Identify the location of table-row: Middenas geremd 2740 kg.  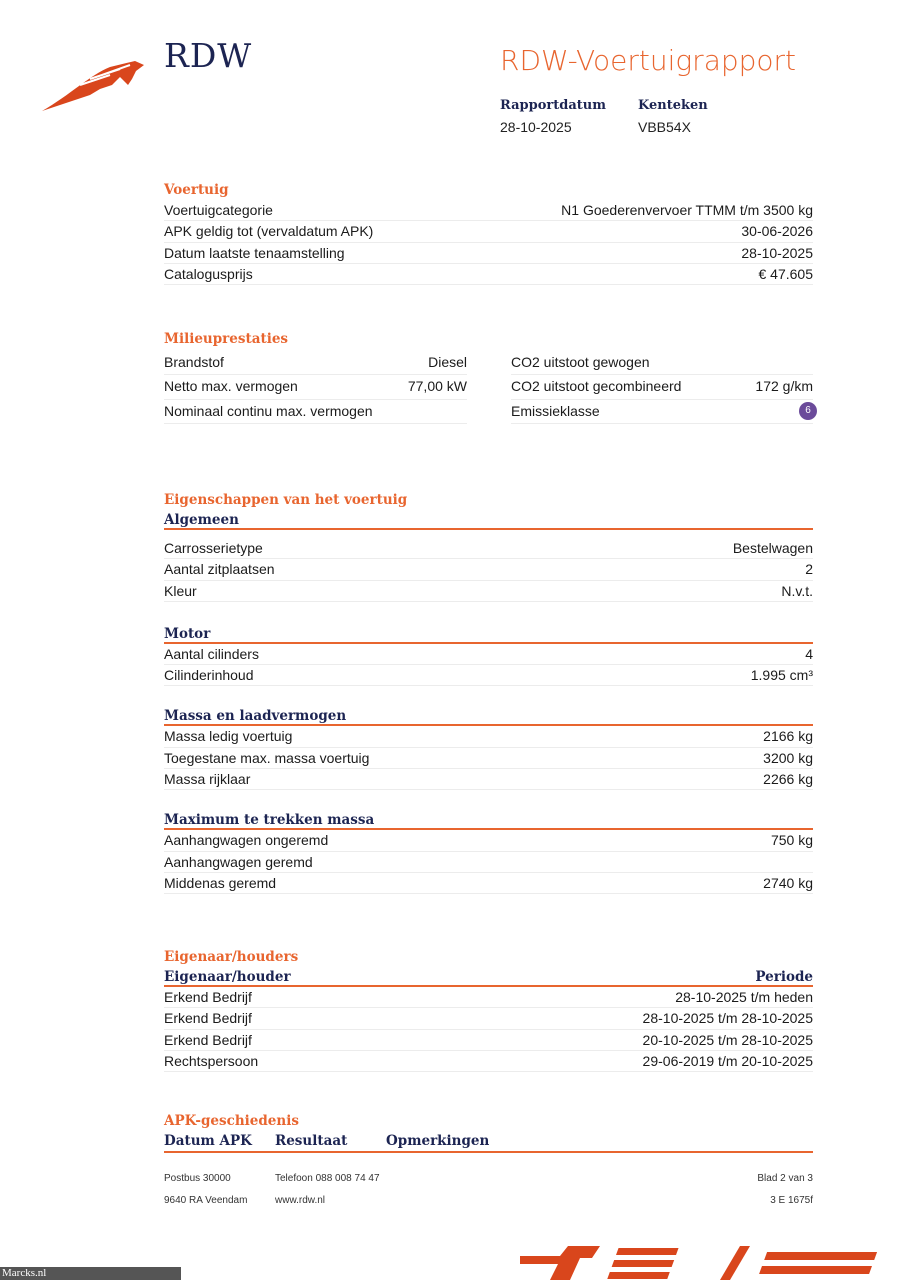
(488, 884).